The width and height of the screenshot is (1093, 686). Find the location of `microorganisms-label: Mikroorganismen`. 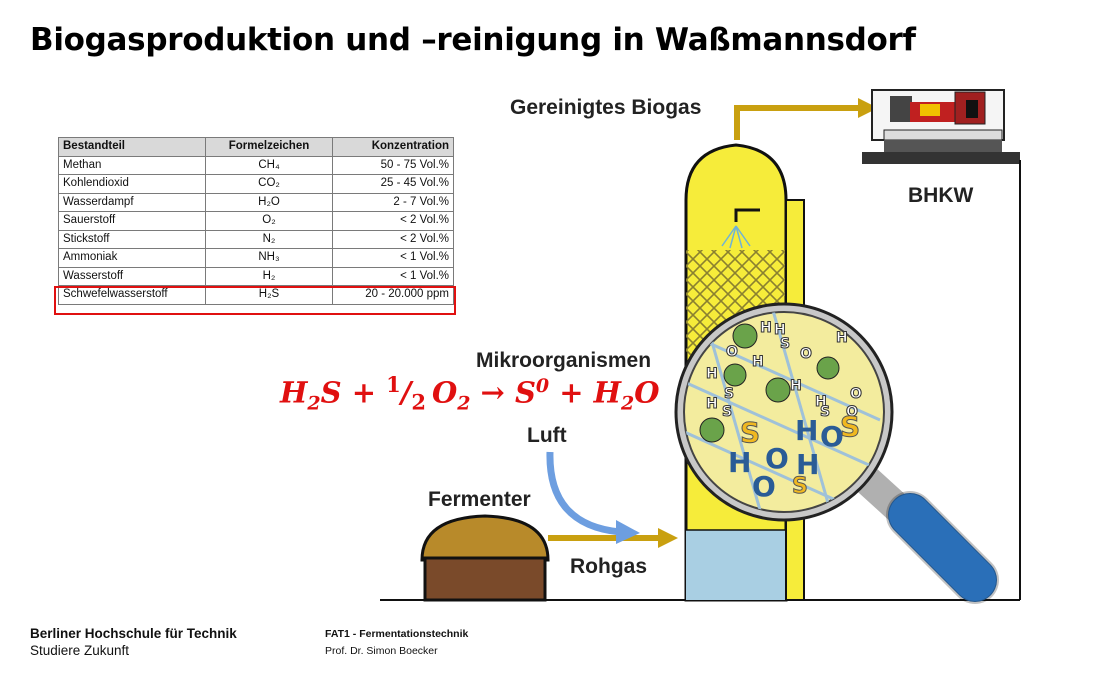

microorganisms-label: Mikroorganismen is located at coordinates (564, 360).